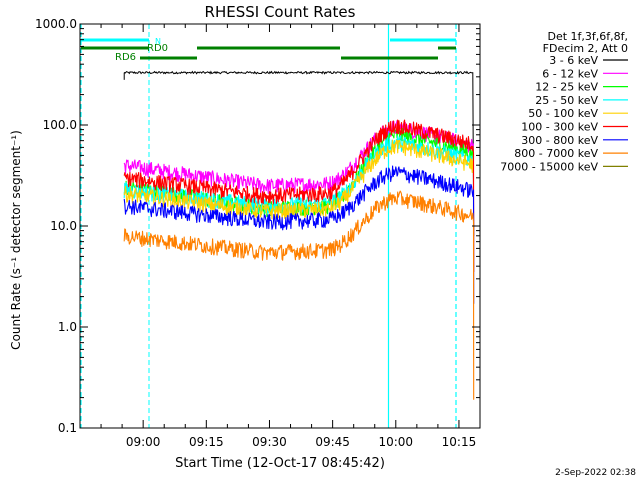  I want to click on x-tick-label: 09:00, so click(143, 442).